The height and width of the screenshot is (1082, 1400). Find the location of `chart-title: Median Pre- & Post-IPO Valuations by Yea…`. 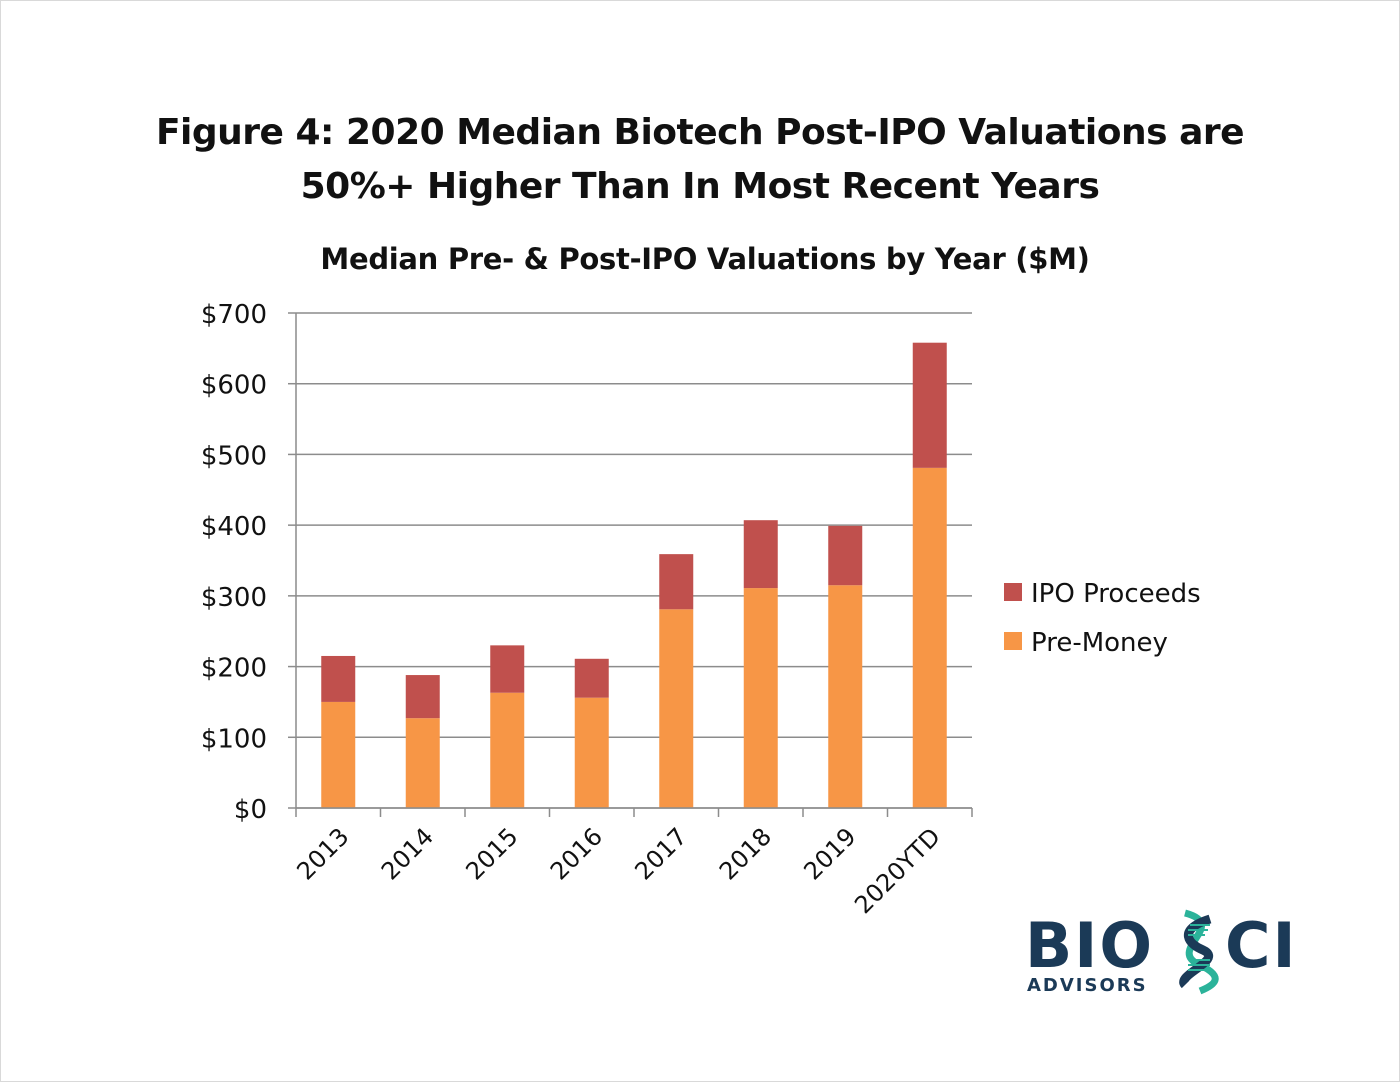

chart-title: Median Pre- & Post-IPO Valuations by Yea… is located at coordinates (705, 259).